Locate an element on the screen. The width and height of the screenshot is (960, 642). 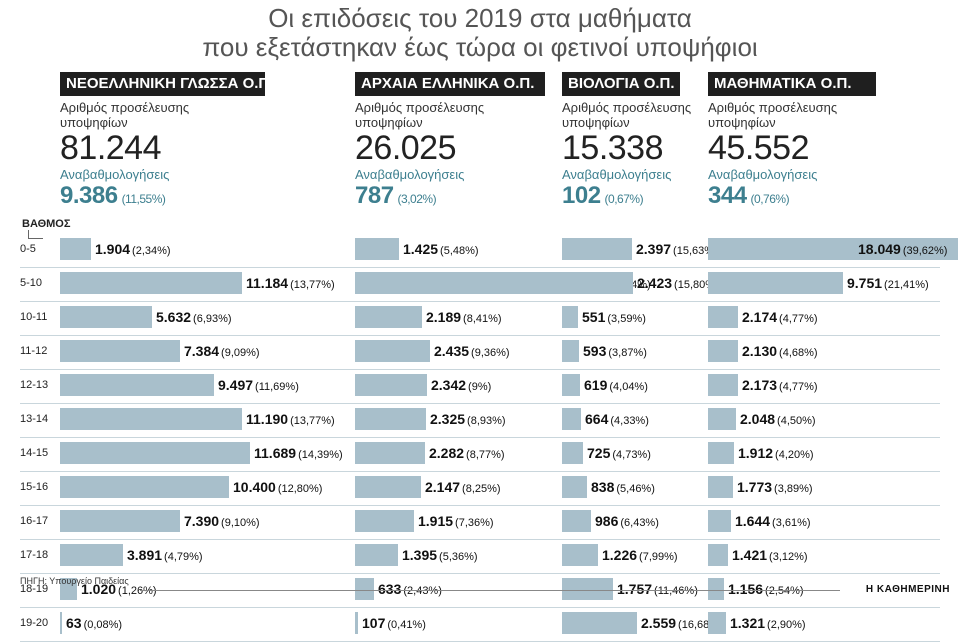
applicants-count: 45.552 is located at coordinates (759, 148).